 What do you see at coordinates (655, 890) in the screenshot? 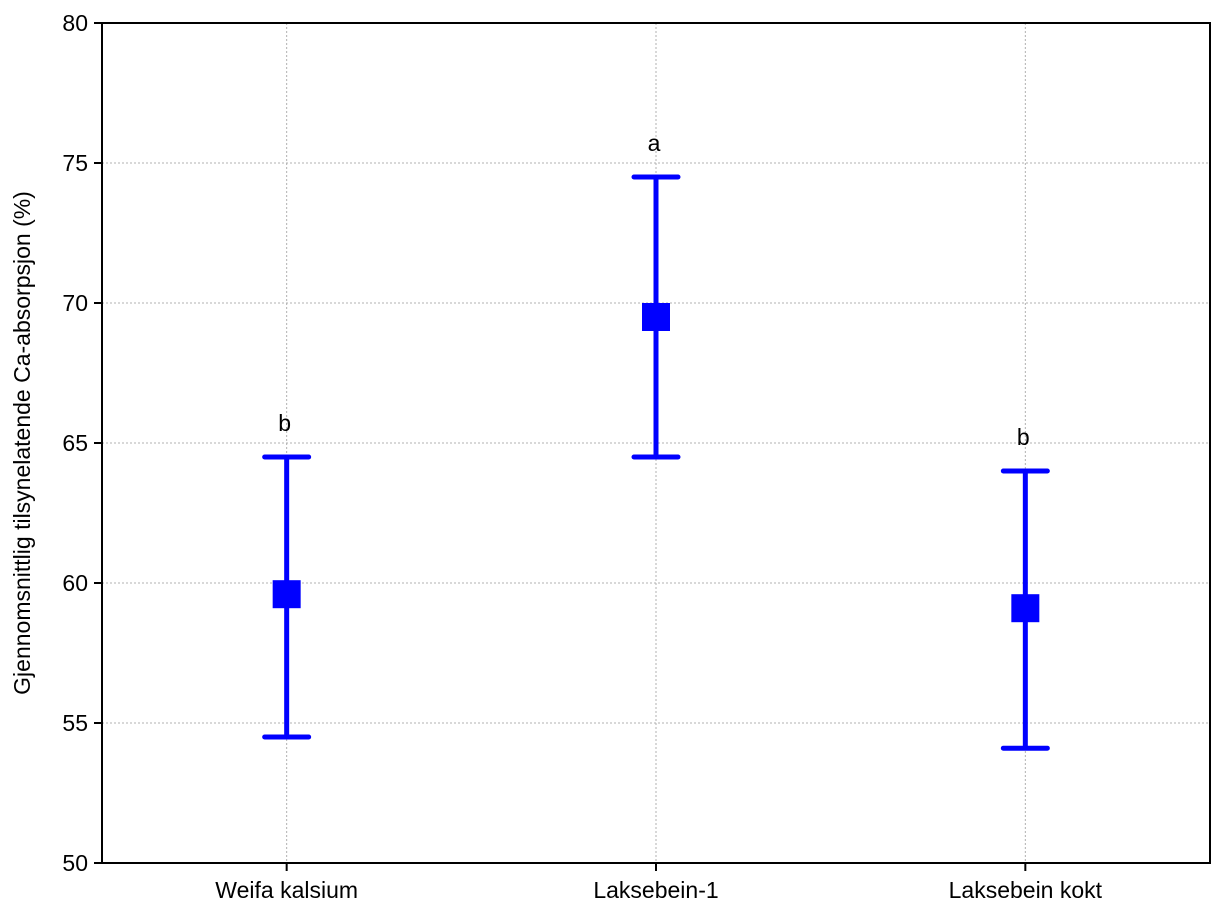
I see `x-category-label: Laksebein-1` at bounding box center [655, 890].